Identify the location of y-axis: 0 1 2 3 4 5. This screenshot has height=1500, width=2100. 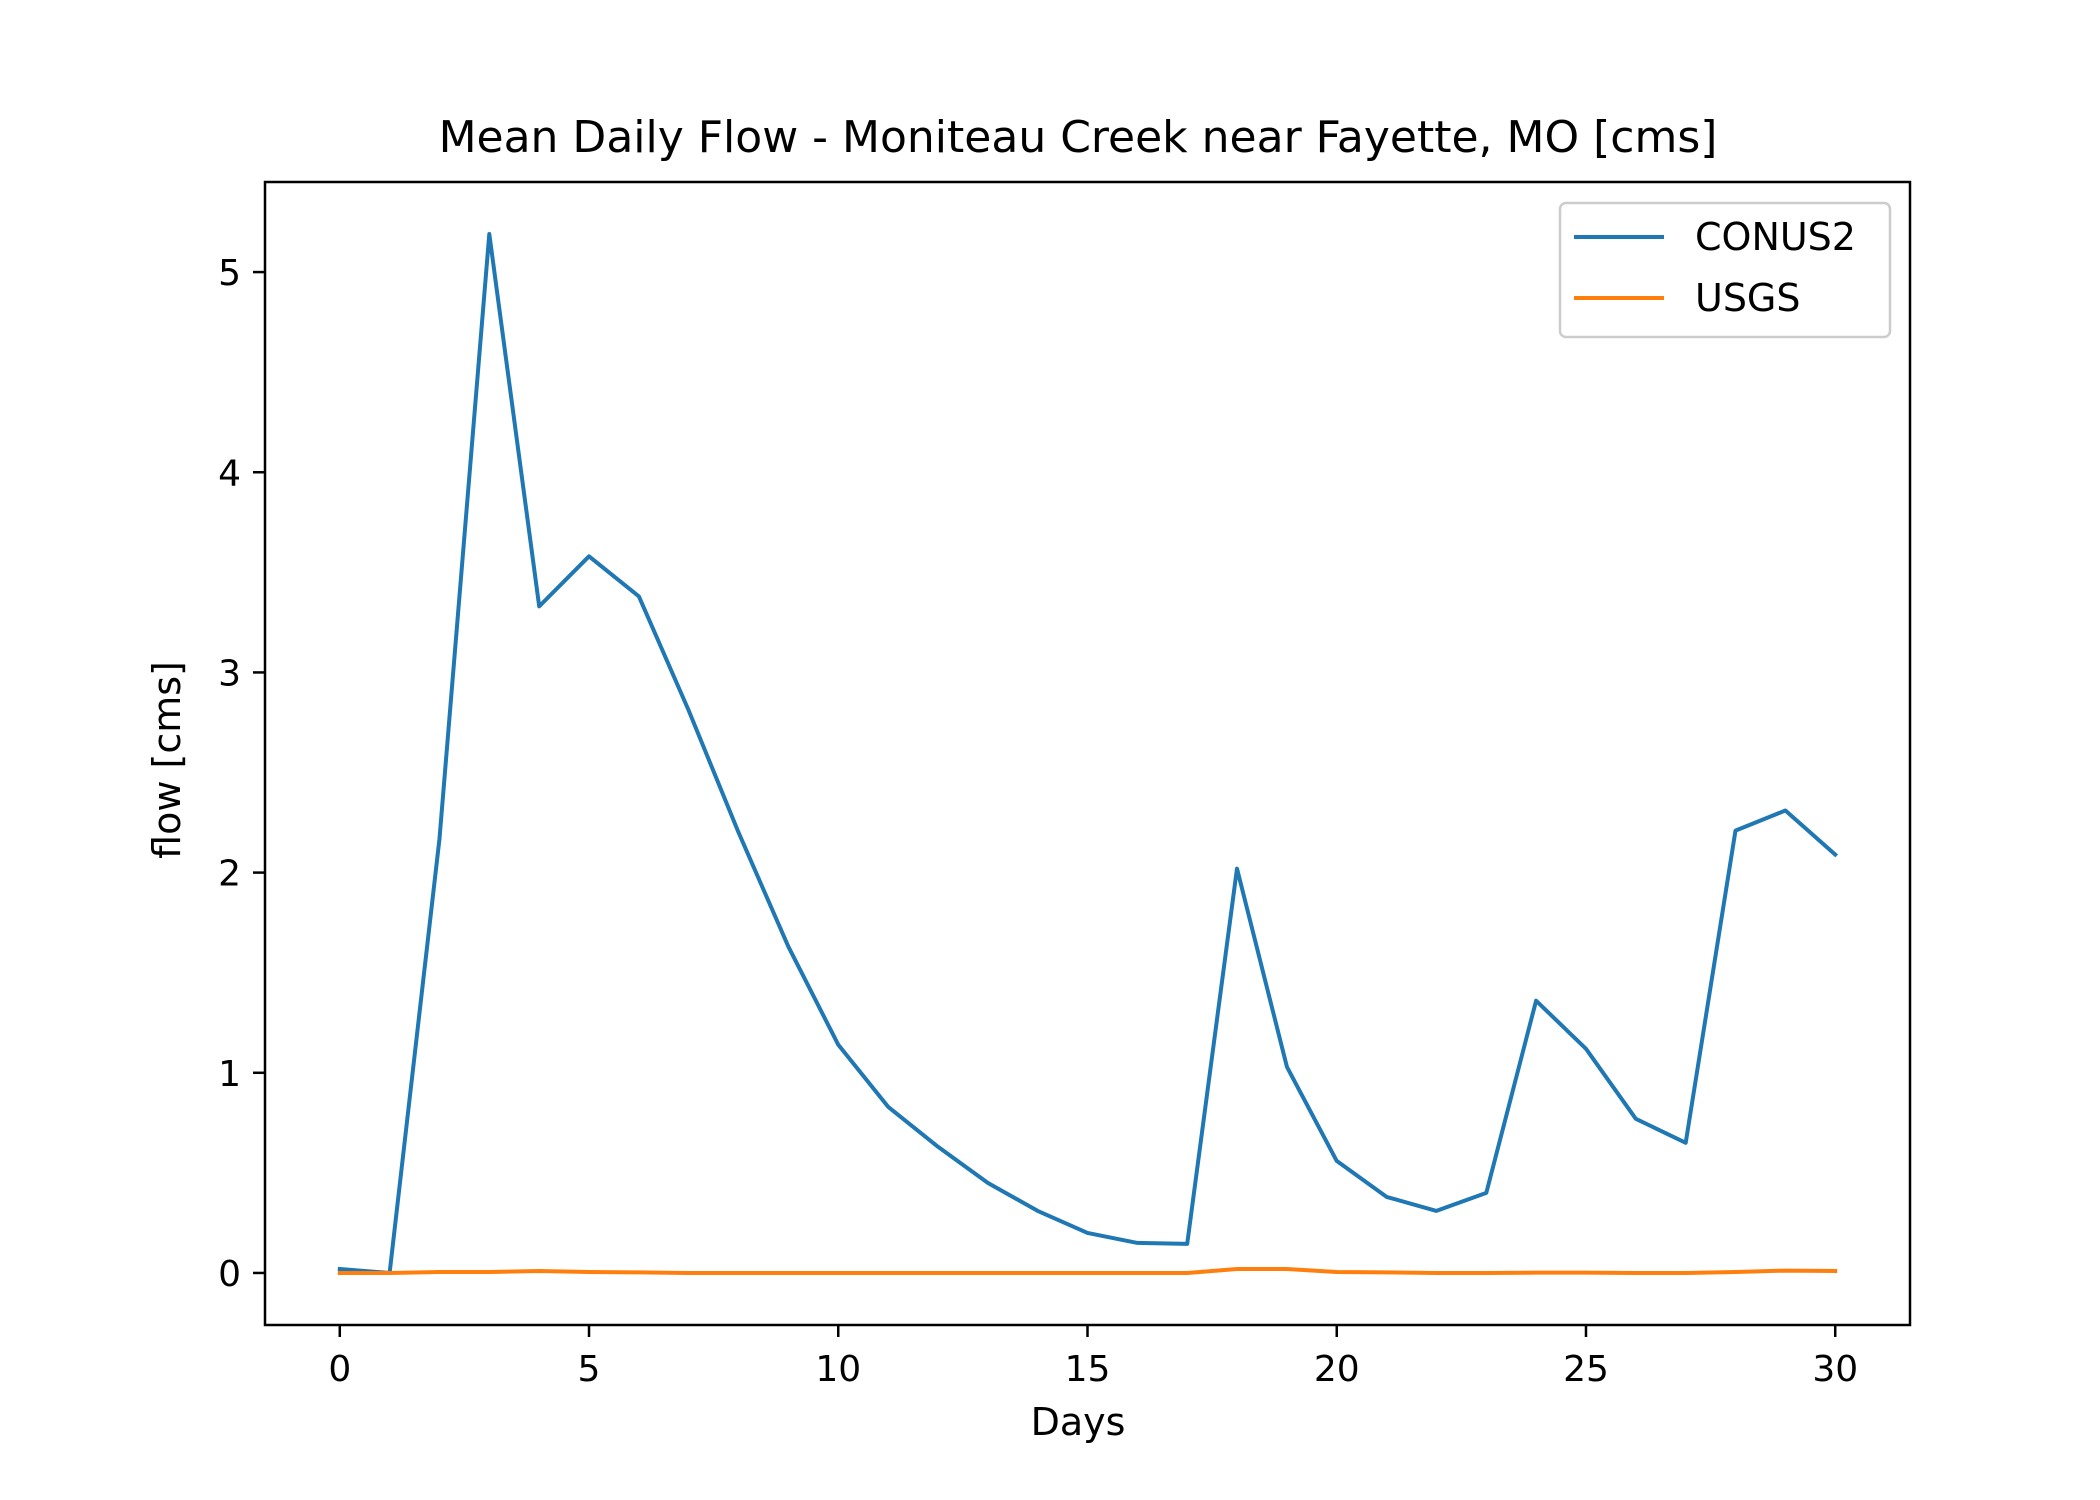
(241, 774).